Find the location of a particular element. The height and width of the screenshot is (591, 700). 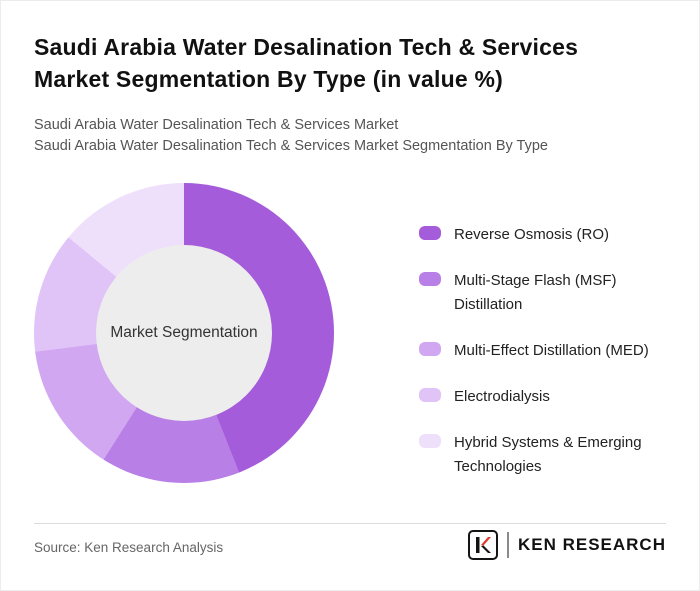

donut-center-label: Market Segmentation is located at coordinates (184, 332).